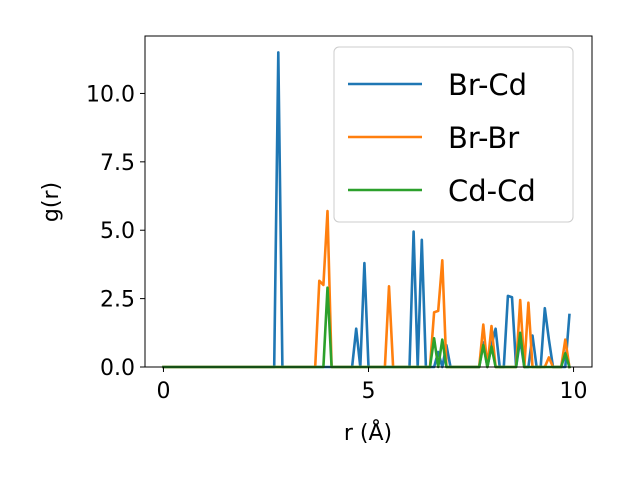 This screenshot has height=480, width=640. Describe the element at coordinates (117, 300) in the screenshot. I see `y-tick-label: 2.5` at that location.